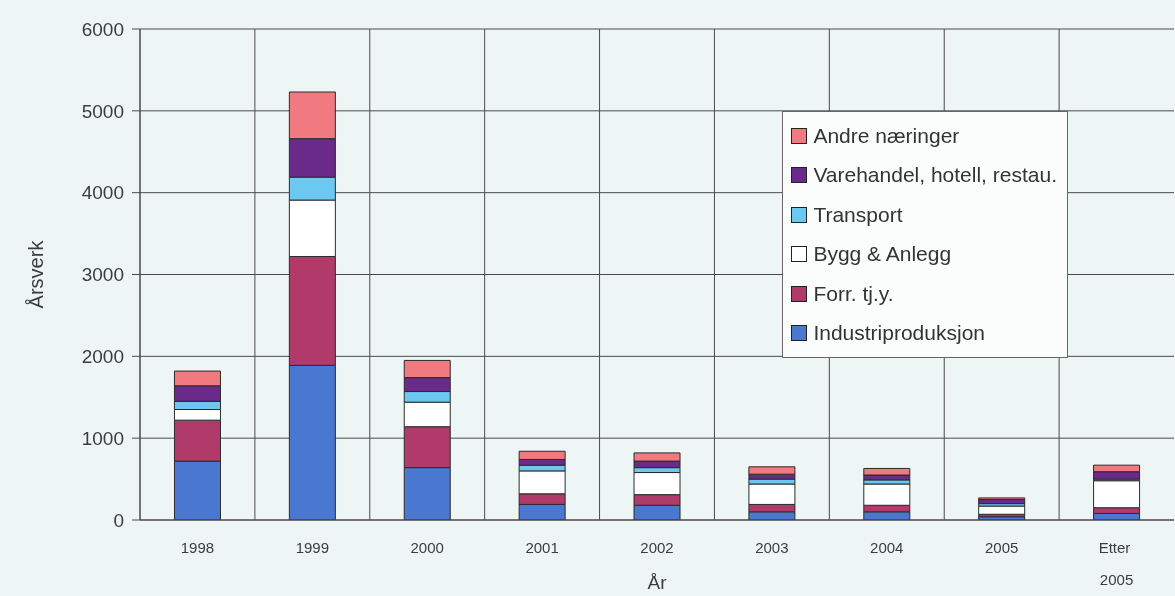 This screenshot has width=1175, height=596. I want to click on legend-label: Varehandel, hotell, restau., so click(935, 175).